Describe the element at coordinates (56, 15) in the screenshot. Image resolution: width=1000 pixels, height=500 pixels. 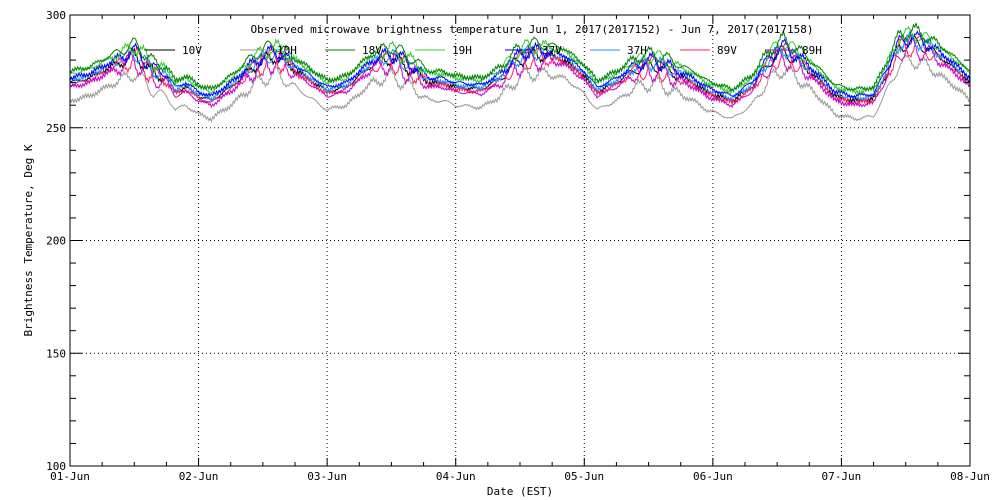
I see `y-tick-label: 300` at that location.